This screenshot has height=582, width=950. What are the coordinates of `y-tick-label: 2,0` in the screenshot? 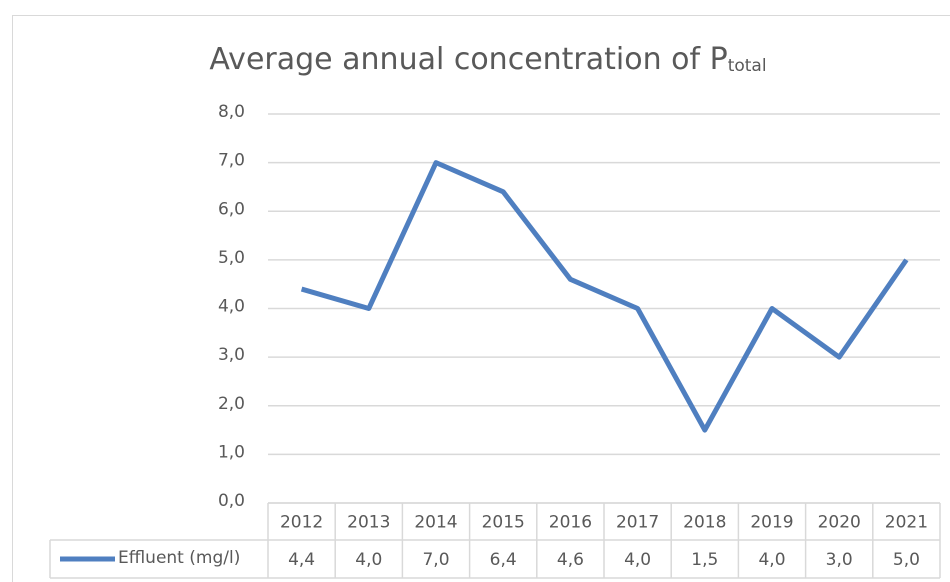 It's located at (231, 404).